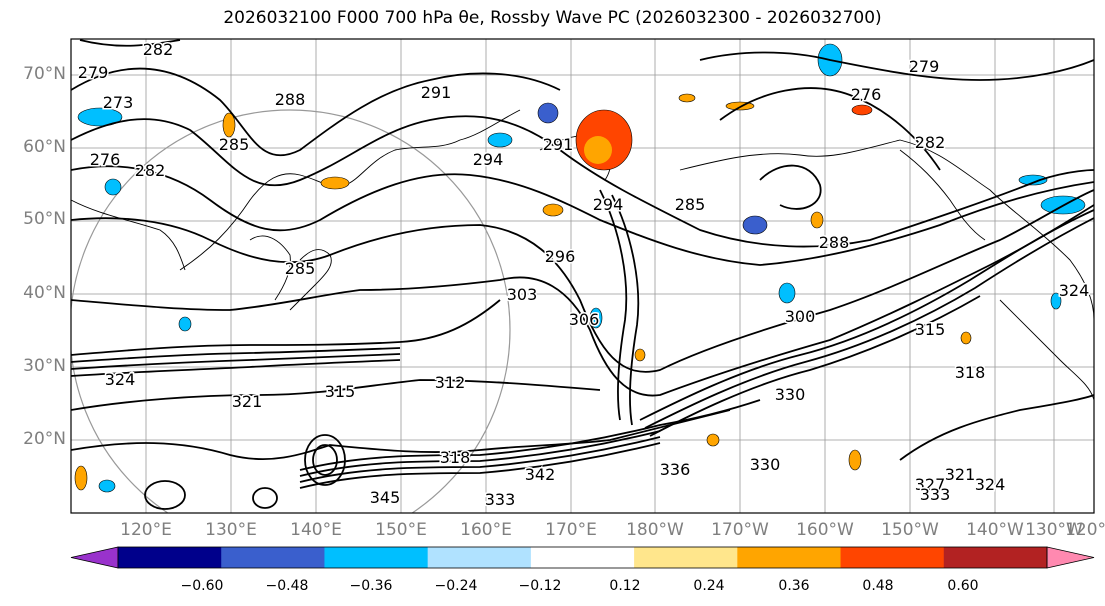 Image resolution: width=1105 pixels, height=606 pixels. I want to click on lon-label-130w: 130°W, so click(1054, 530).